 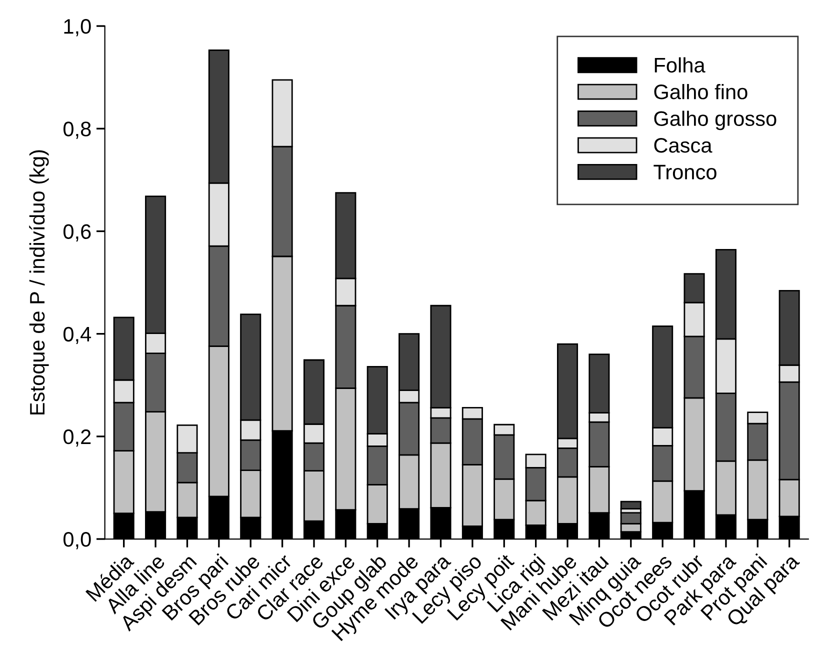 What do you see at coordinates (77, 335) in the screenshot?
I see `y-tick-label: 0,4` at bounding box center [77, 335].